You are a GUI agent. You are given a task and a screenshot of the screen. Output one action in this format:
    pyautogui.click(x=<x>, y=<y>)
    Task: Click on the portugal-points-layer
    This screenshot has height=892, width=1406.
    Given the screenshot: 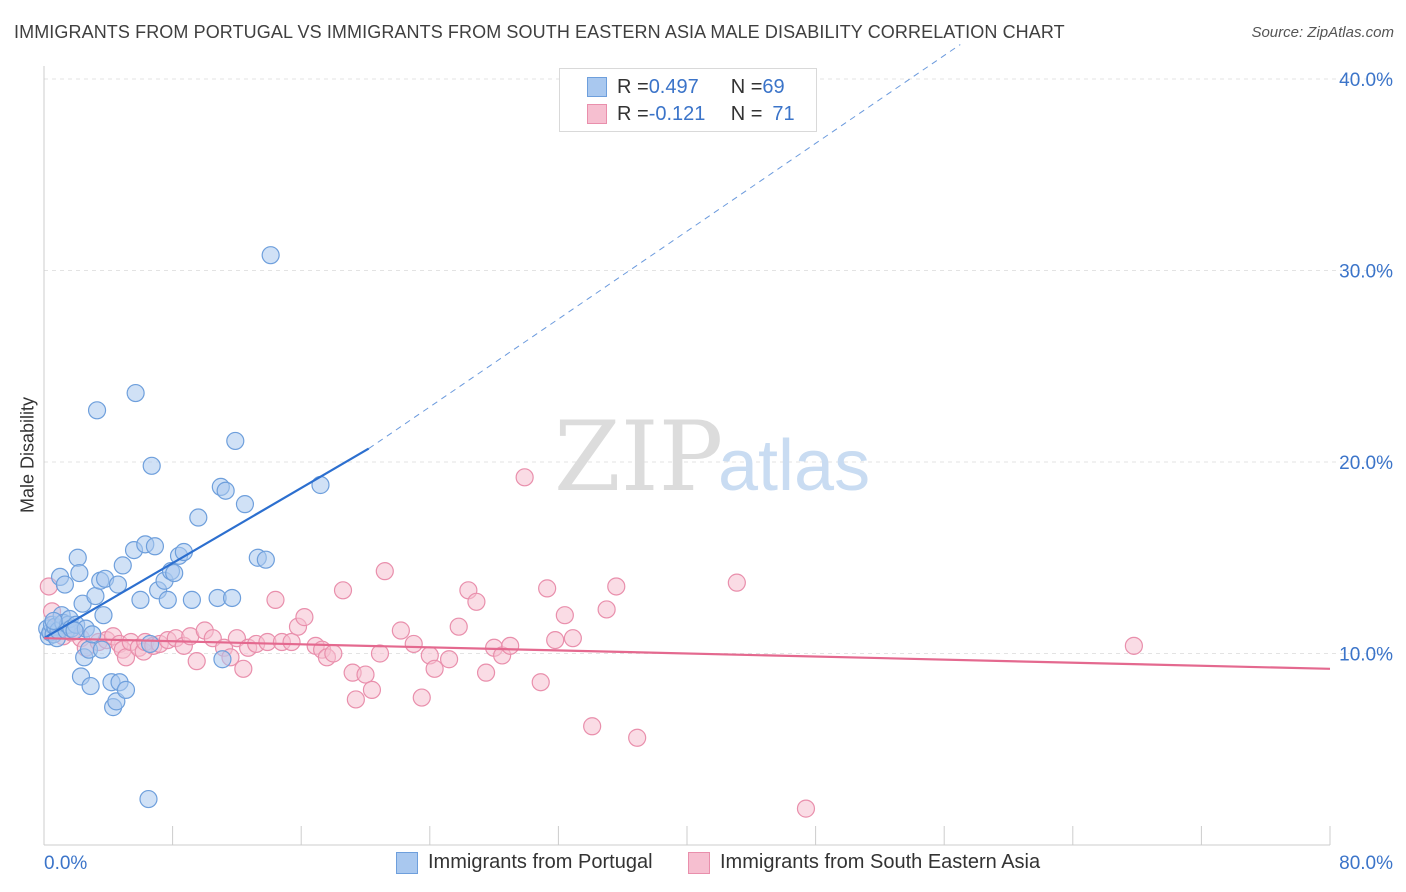 What is the action you would take?
    pyautogui.click(x=184, y=527)
    